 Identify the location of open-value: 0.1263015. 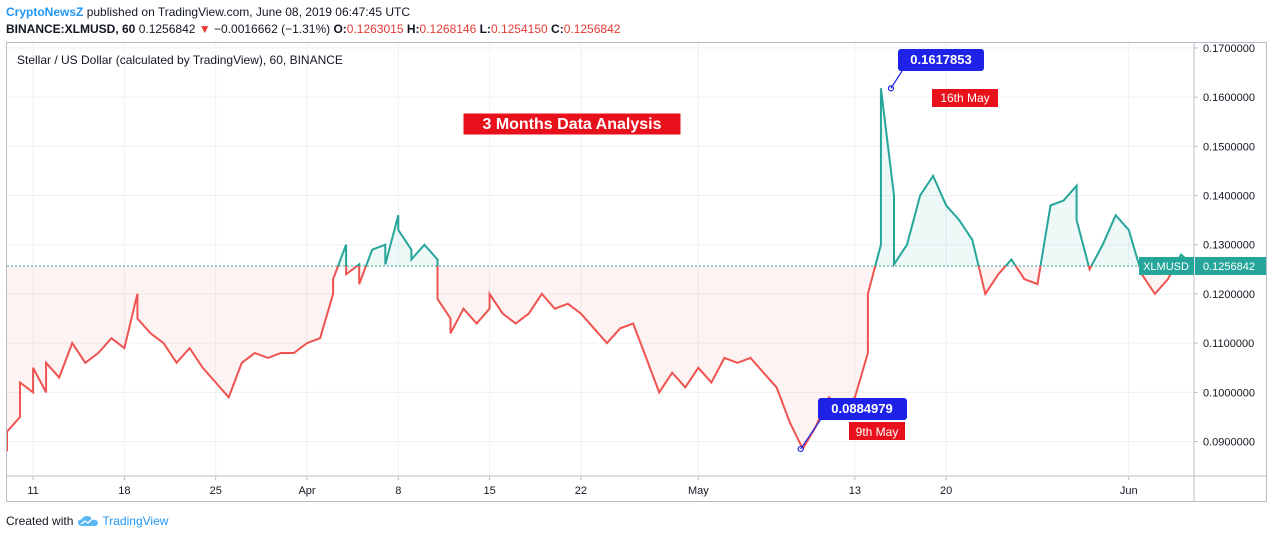
(375, 29).